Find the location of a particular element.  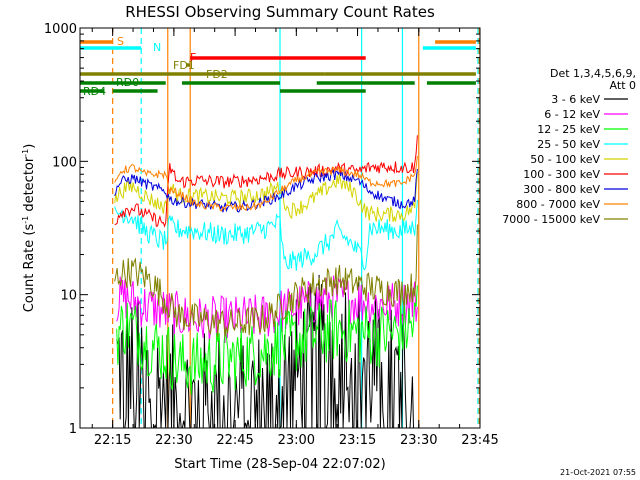

legend-entry-label: 50 - 100 keV is located at coordinates (565, 159).